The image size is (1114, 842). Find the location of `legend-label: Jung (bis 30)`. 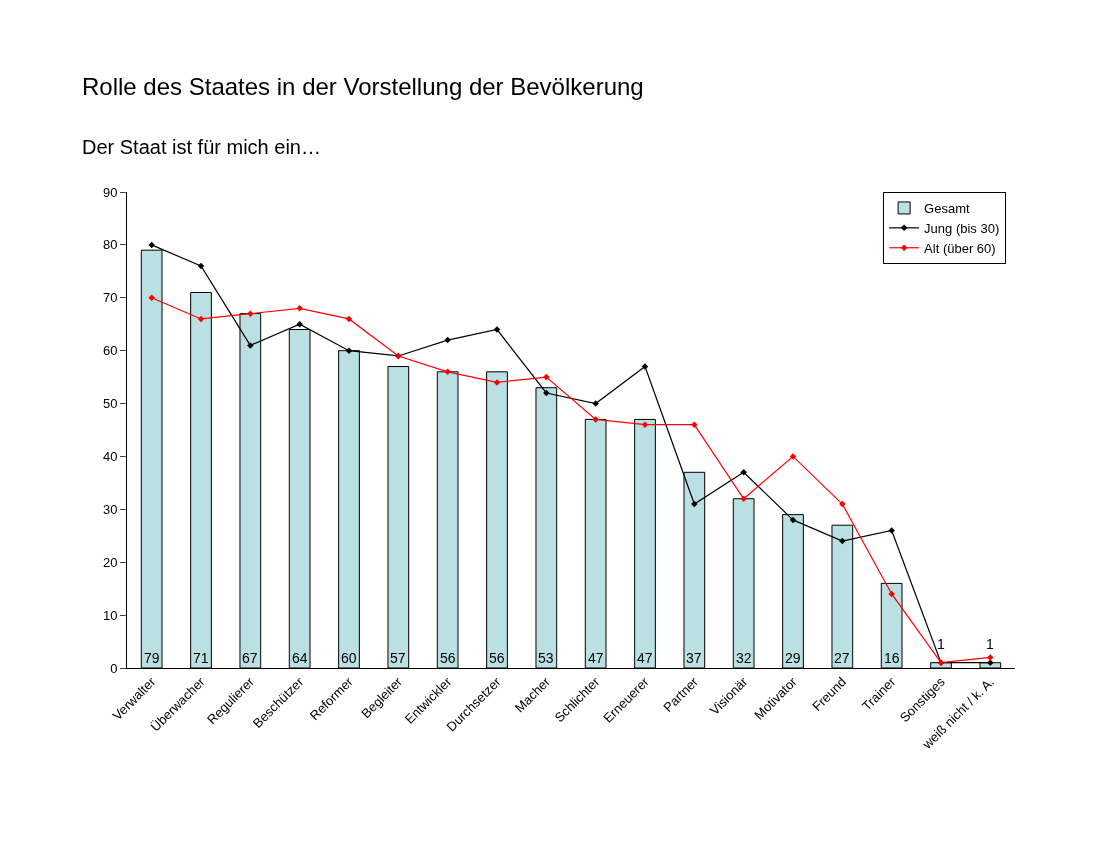

legend-label: Jung (bis 30) is located at coordinates (962, 228).